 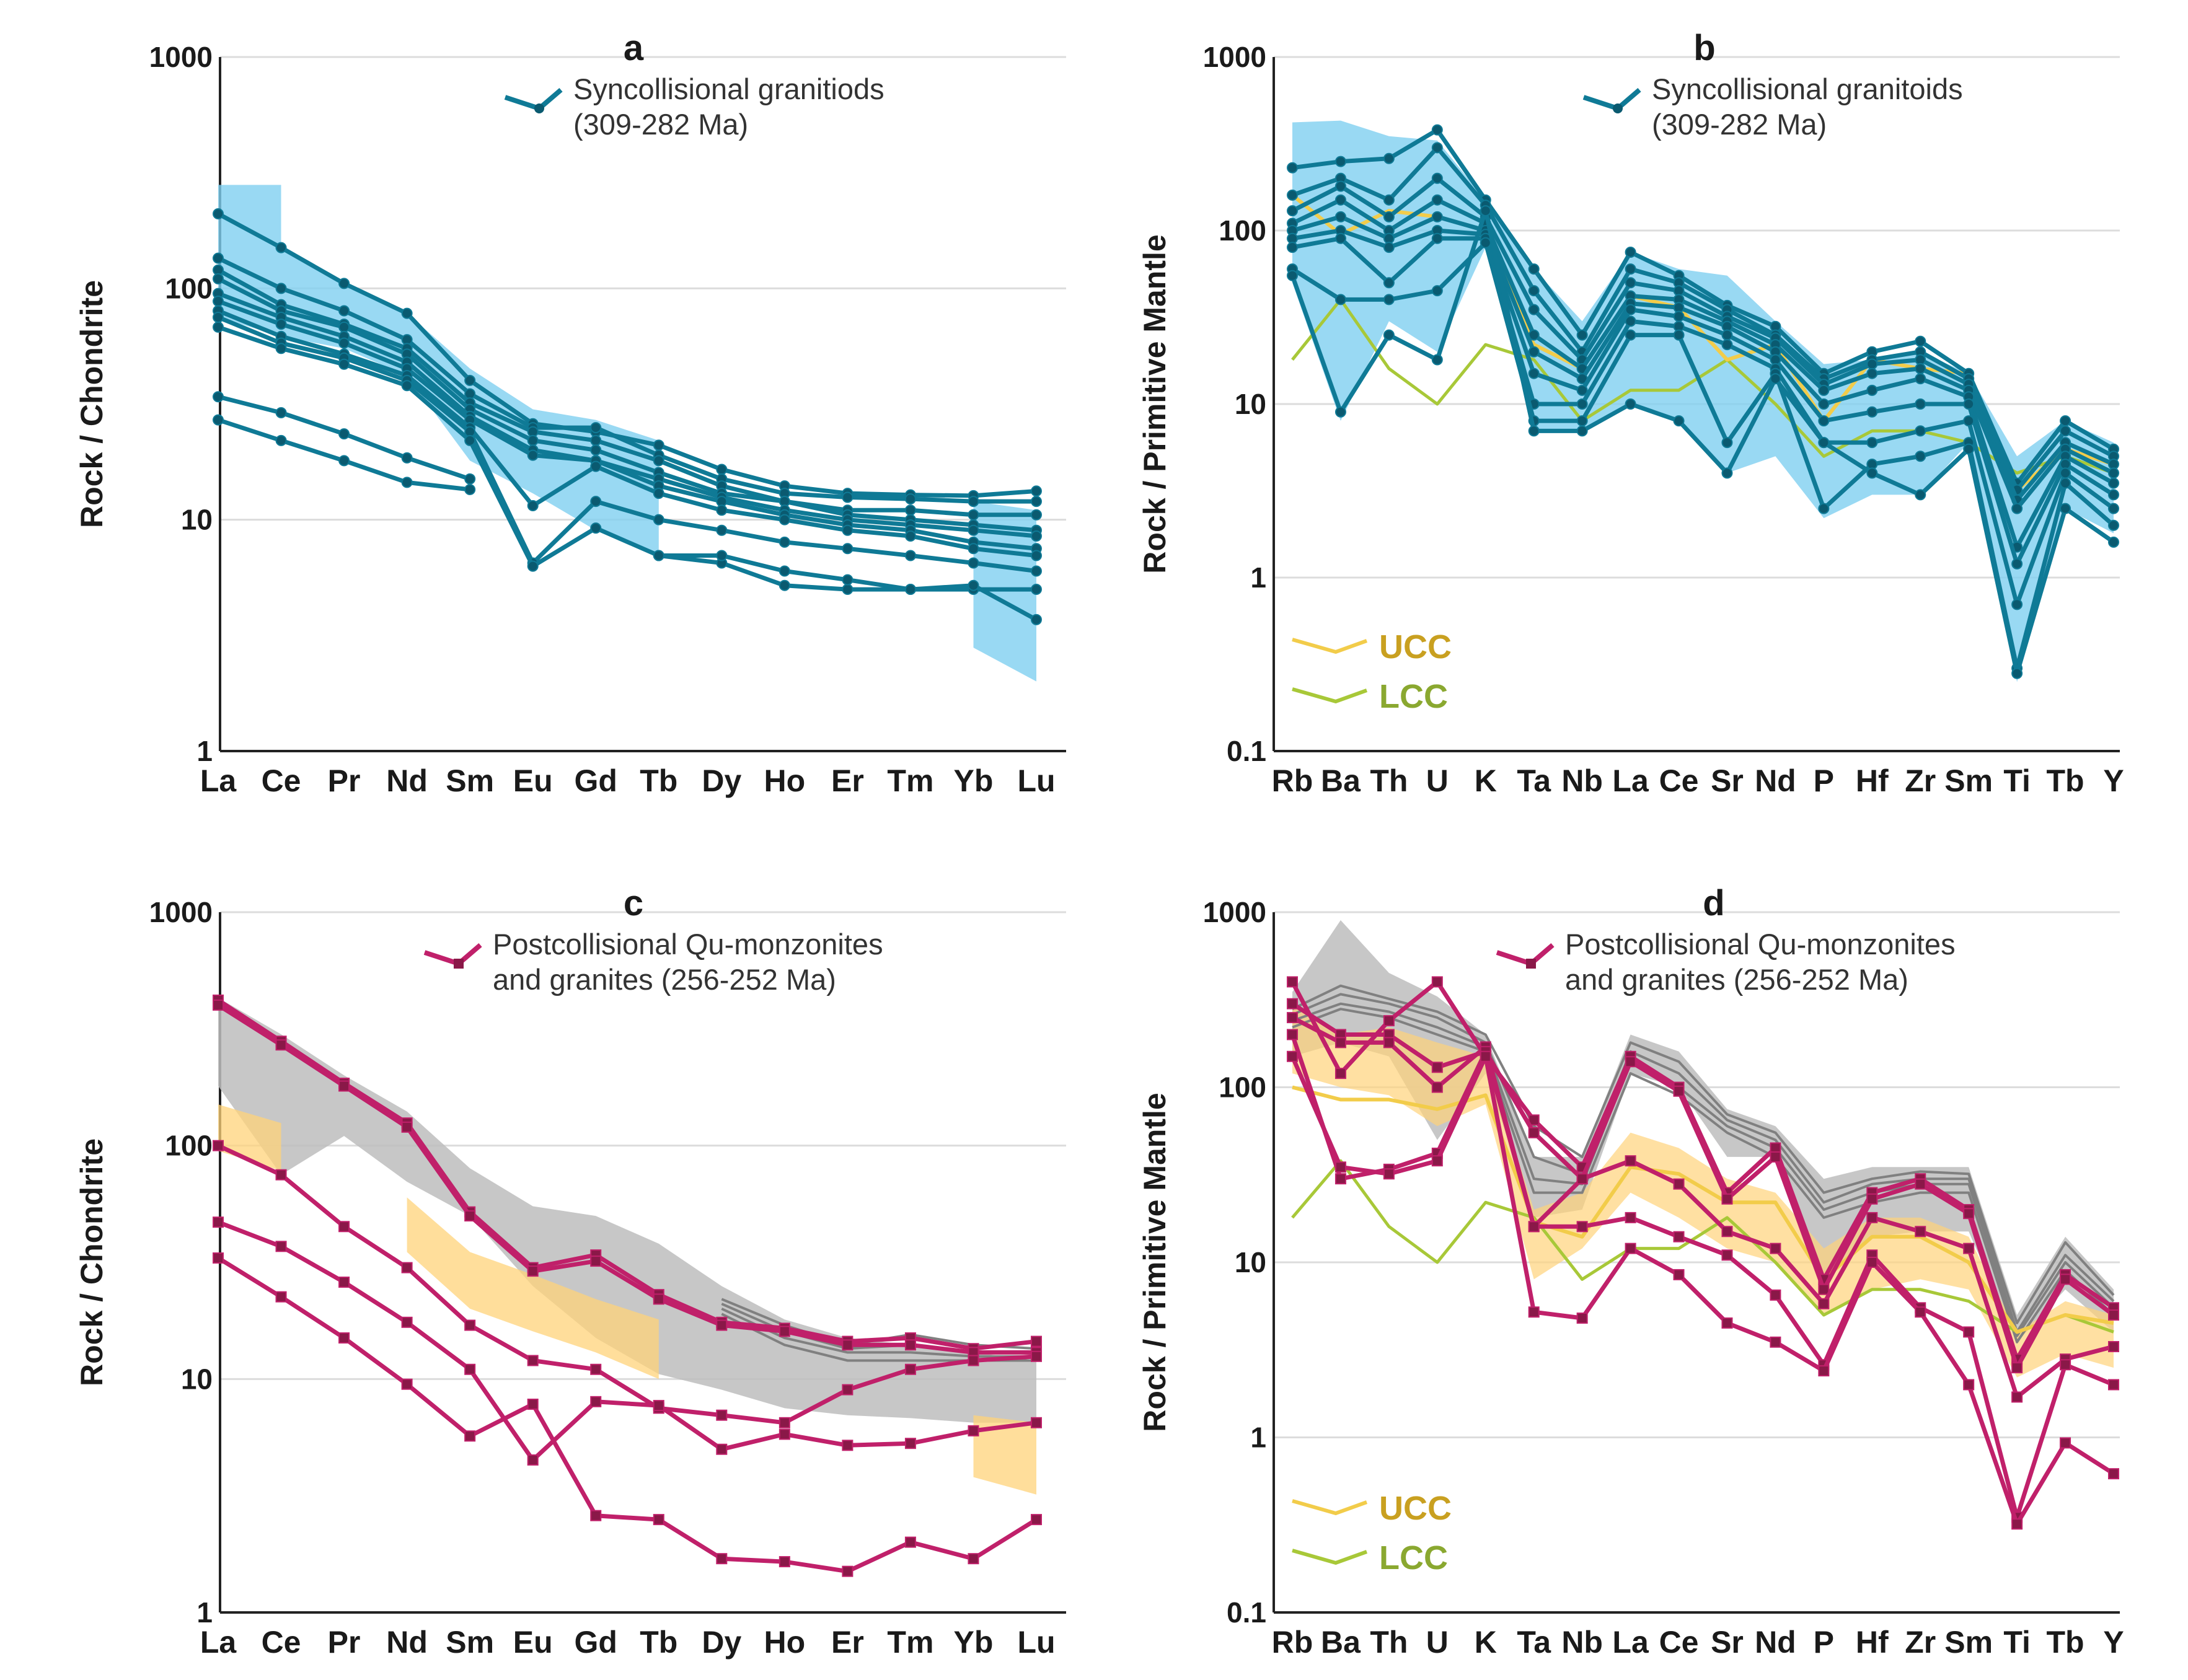 What do you see at coordinates (974, 1642) in the screenshot?
I see `xtick-label: Yb` at bounding box center [974, 1642].